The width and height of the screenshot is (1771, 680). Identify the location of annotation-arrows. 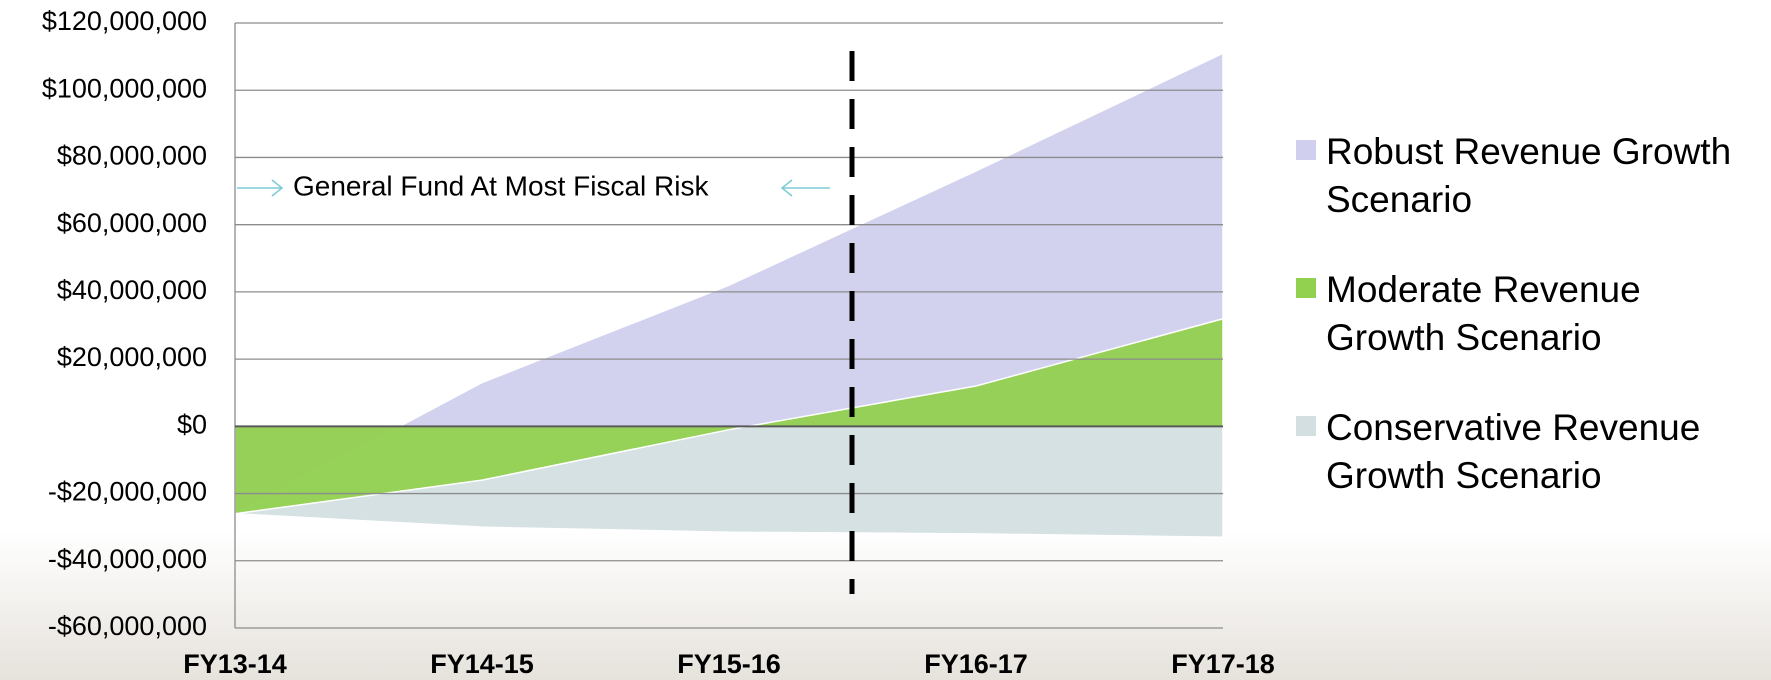
(533, 188).